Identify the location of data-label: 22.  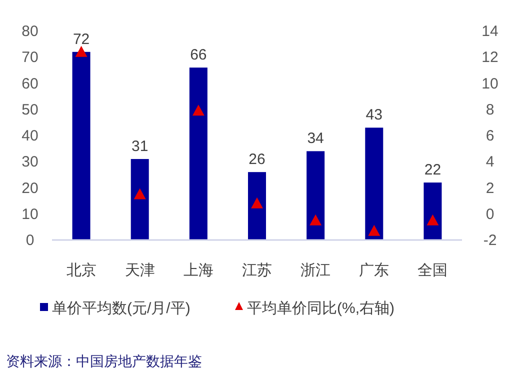
(433, 170).